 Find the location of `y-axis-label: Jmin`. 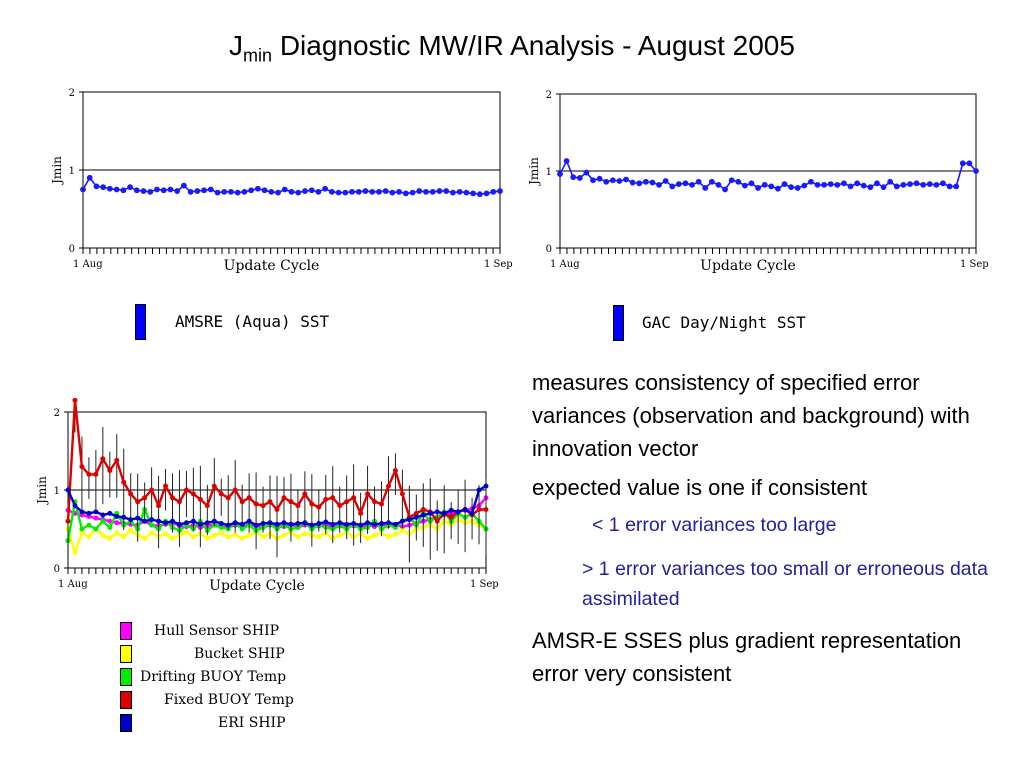

y-axis-label: Jmin is located at coordinates (57, 171).